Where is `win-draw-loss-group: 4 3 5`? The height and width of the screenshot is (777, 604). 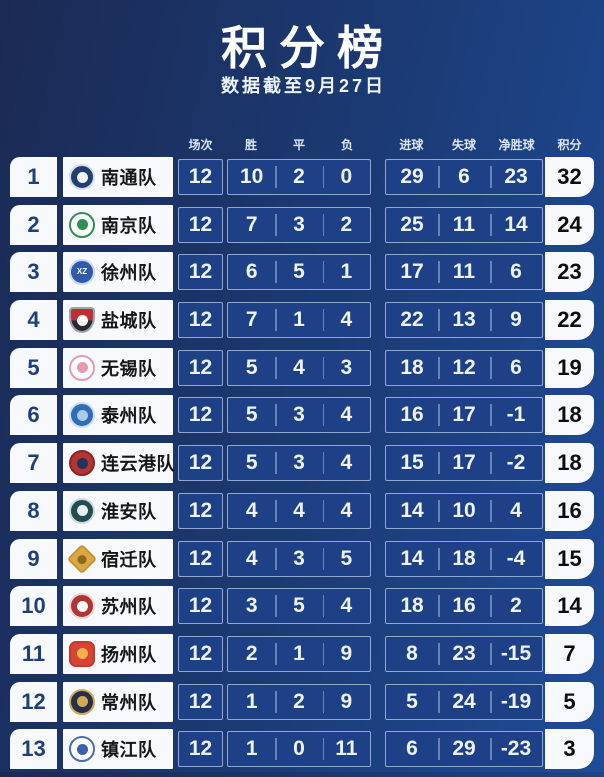
win-draw-loss-group: 4 3 5 is located at coordinates (299, 558).